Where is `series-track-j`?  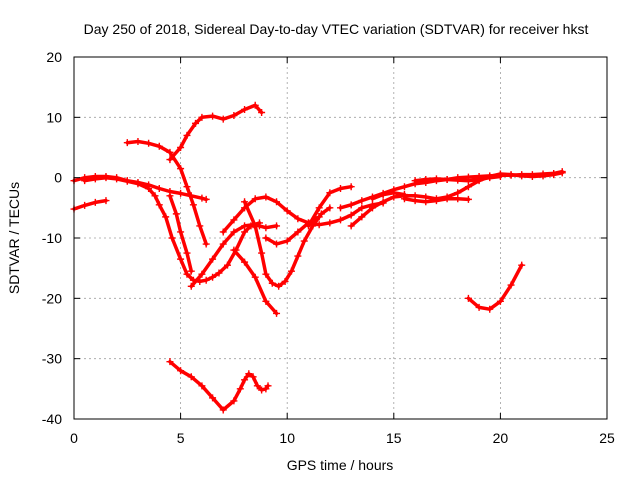
series-track-j is located at coordinates (287, 244).